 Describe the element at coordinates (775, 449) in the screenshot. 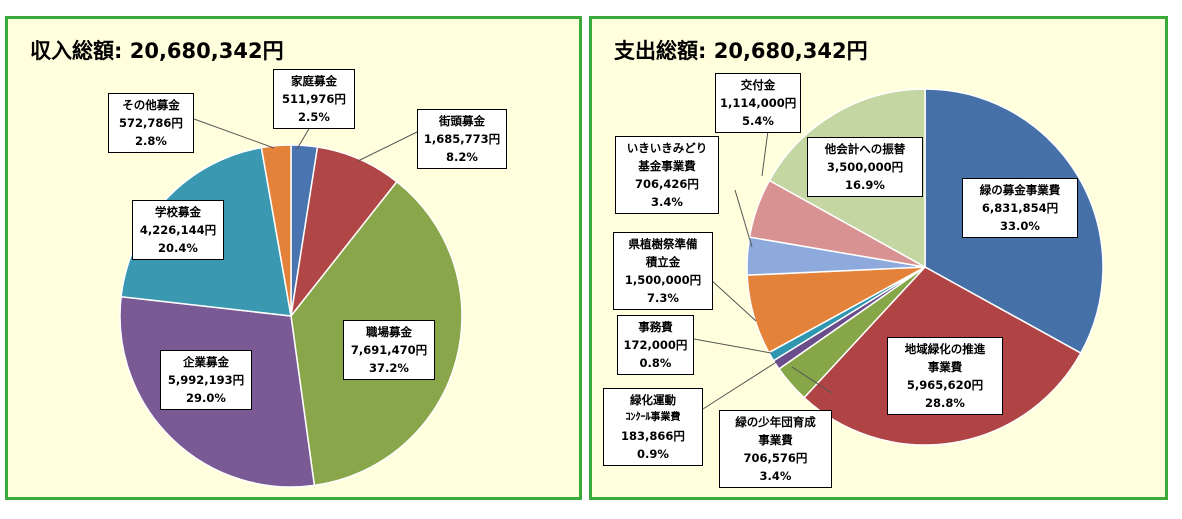

I see `expense-label-youth: 緑の少年団育成 事業費 706,576円 3.4%` at that location.